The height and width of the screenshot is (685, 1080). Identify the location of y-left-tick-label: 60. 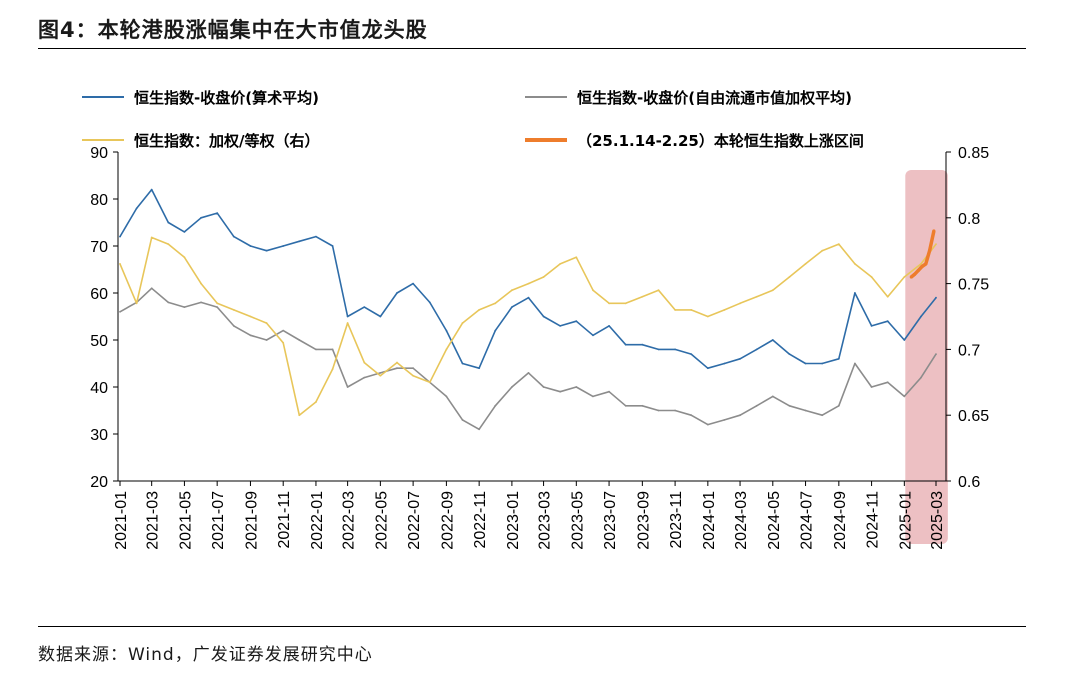
(99, 294).